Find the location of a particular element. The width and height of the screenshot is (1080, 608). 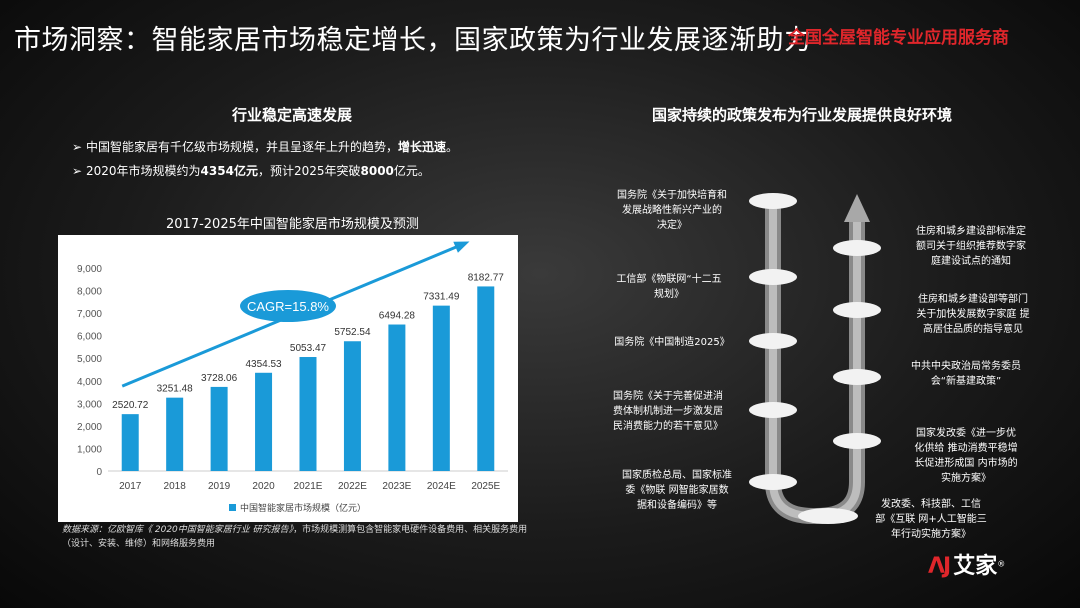

policy-item-right: 住房和城乡建设部标准定 额司关于组织推荐数字家 庭建设试点的通知 is located at coordinates (971, 246).